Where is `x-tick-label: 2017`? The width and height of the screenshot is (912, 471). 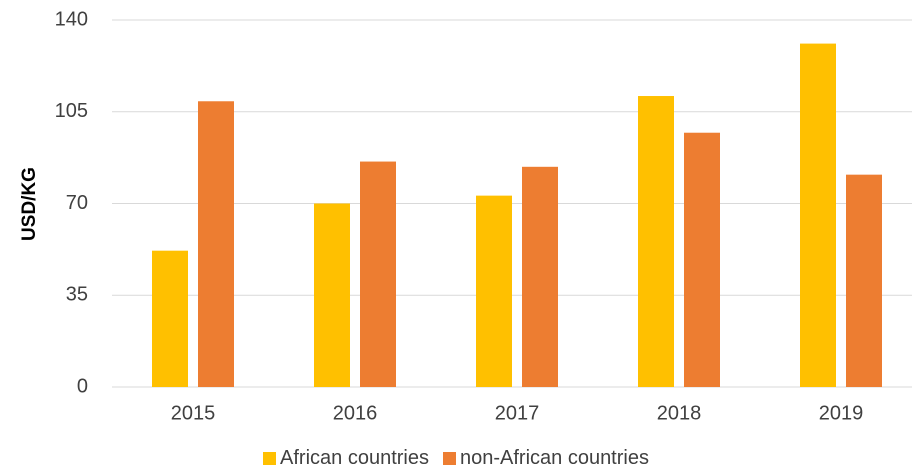 x-tick-label: 2017 is located at coordinates (517, 413).